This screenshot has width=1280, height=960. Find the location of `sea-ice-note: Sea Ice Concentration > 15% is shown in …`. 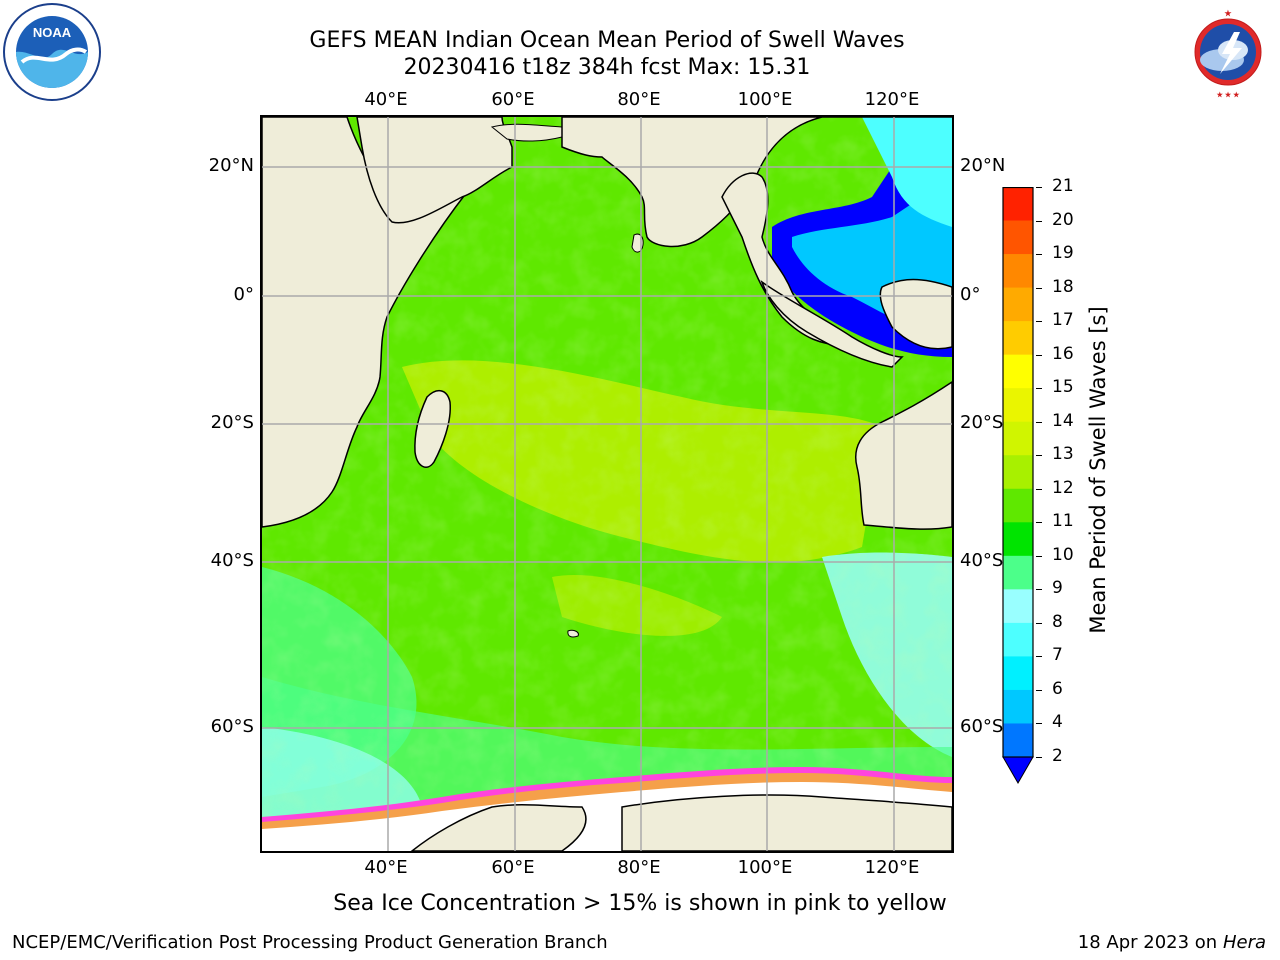

sea-ice-note: Sea Ice Concentration > 15% is shown in … is located at coordinates (640, 903).